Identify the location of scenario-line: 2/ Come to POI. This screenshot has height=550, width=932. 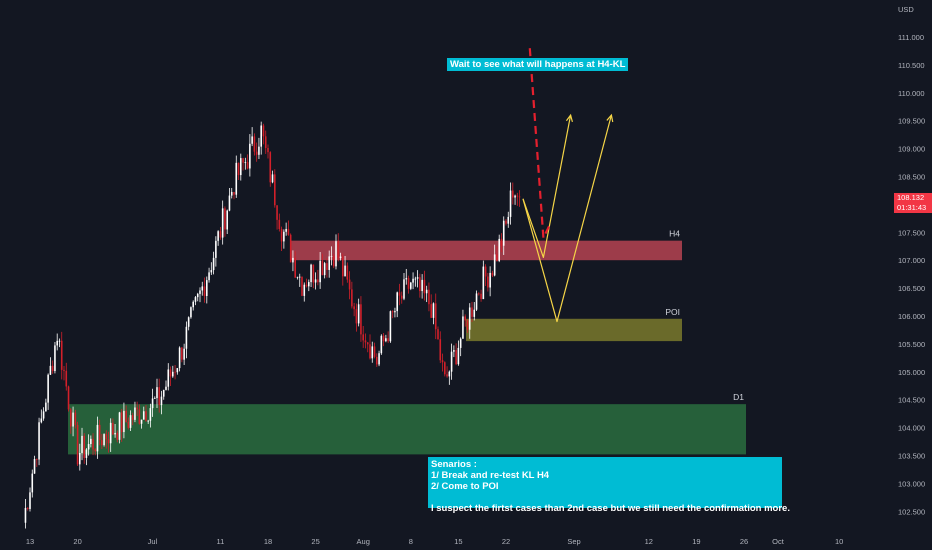
(465, 486).